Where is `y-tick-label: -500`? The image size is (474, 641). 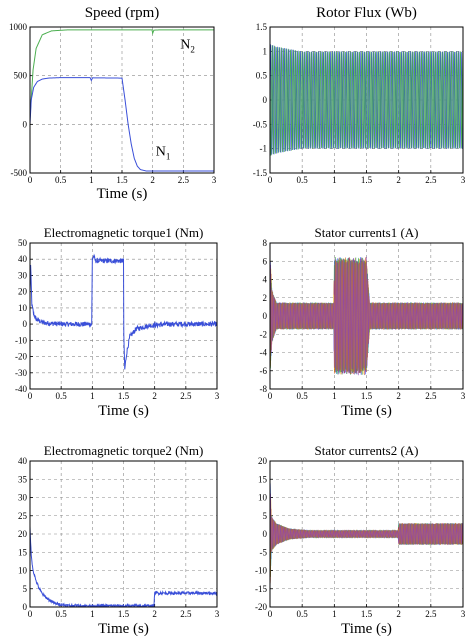 y-tick-label: -500 is located at coordinates (19, 173).